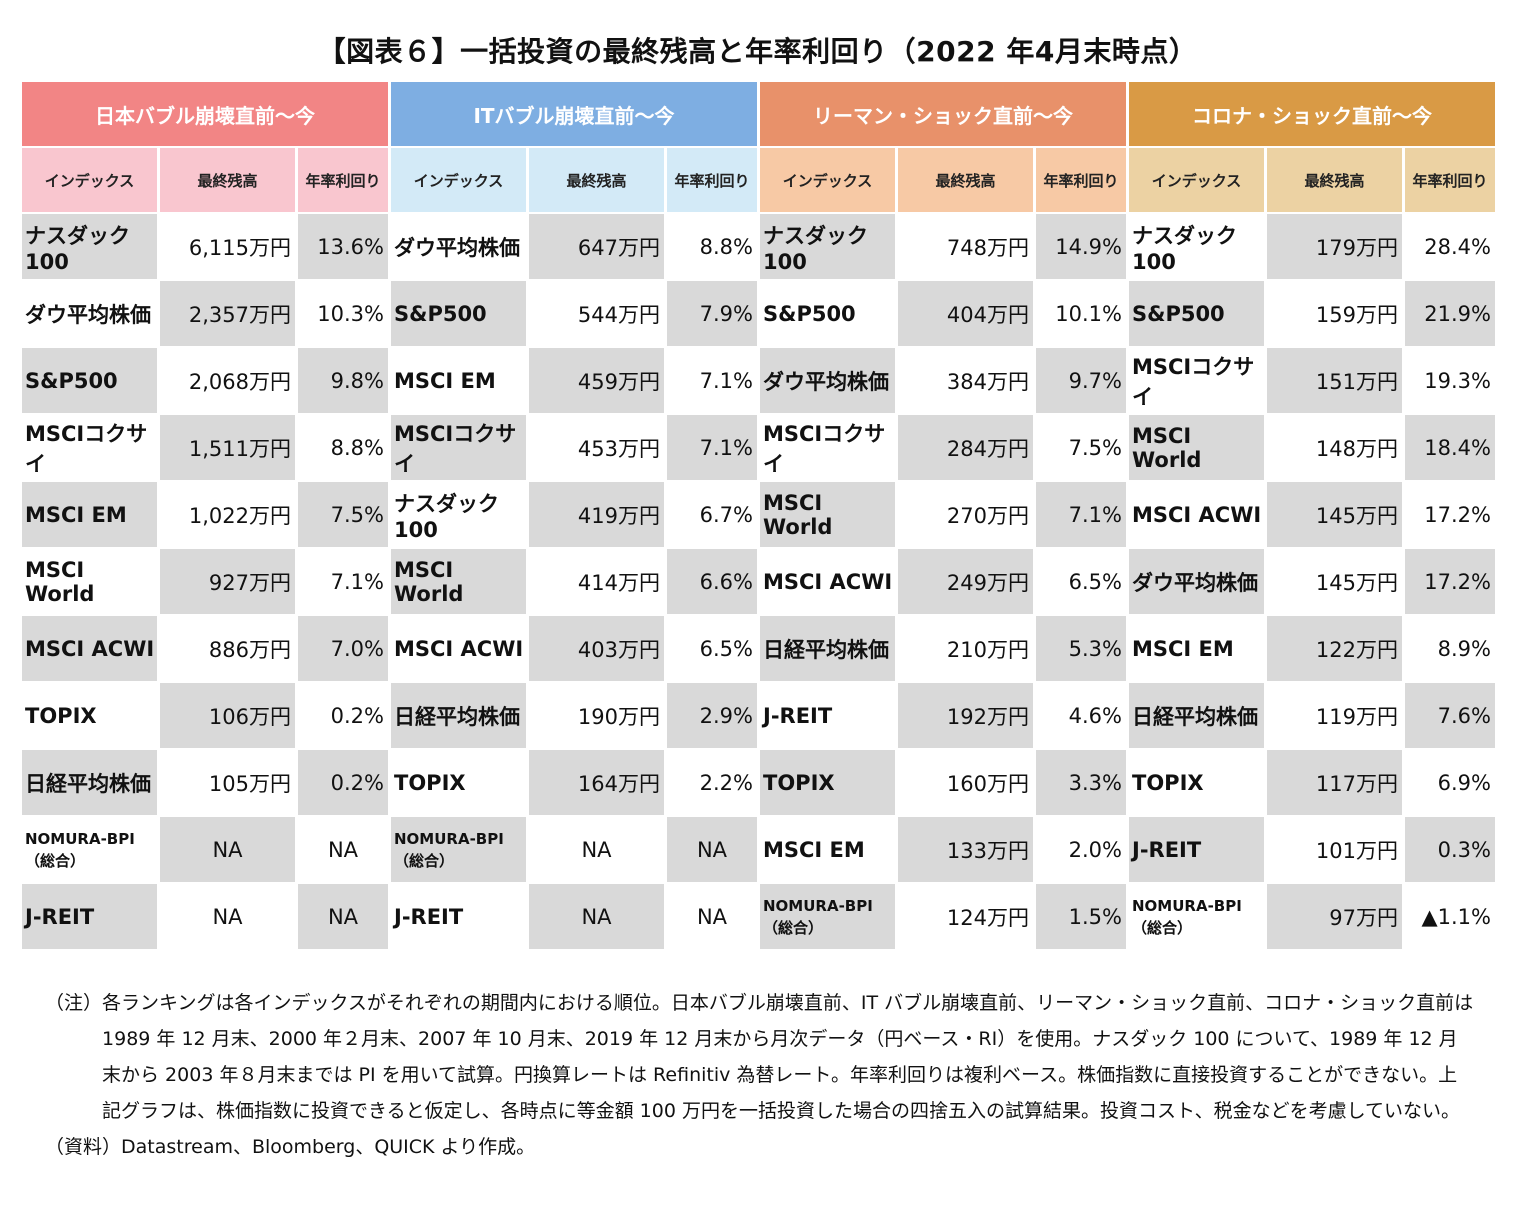 This screenshot has width=1515, height=1224. Describe the element at coordinates (726, 514) in the screenshot. I see `annual-return: 6.7%` at that location.